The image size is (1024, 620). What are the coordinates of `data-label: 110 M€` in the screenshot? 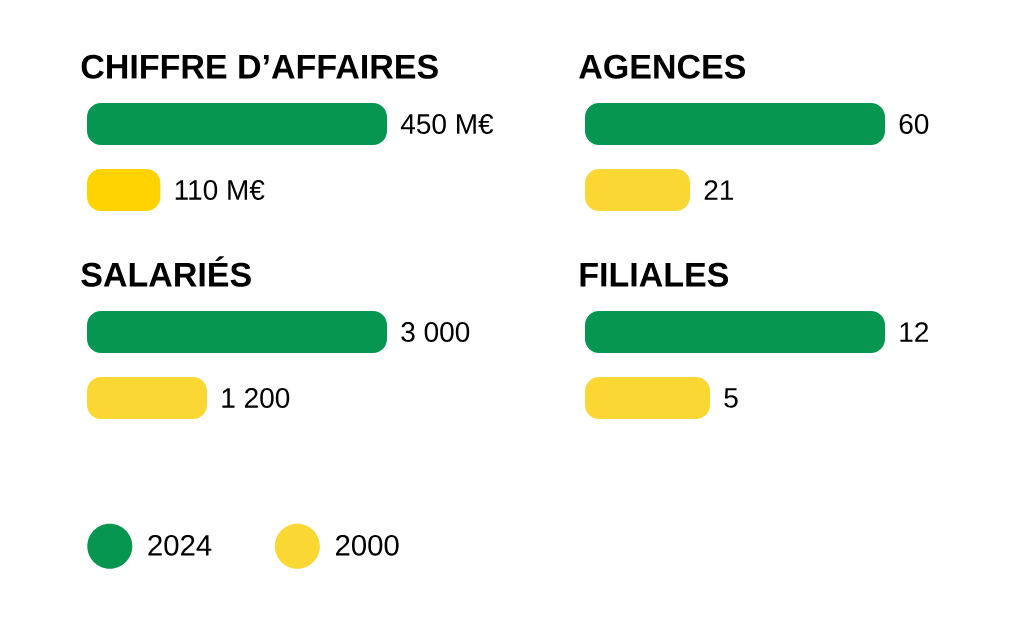 It's located at (220, 190).